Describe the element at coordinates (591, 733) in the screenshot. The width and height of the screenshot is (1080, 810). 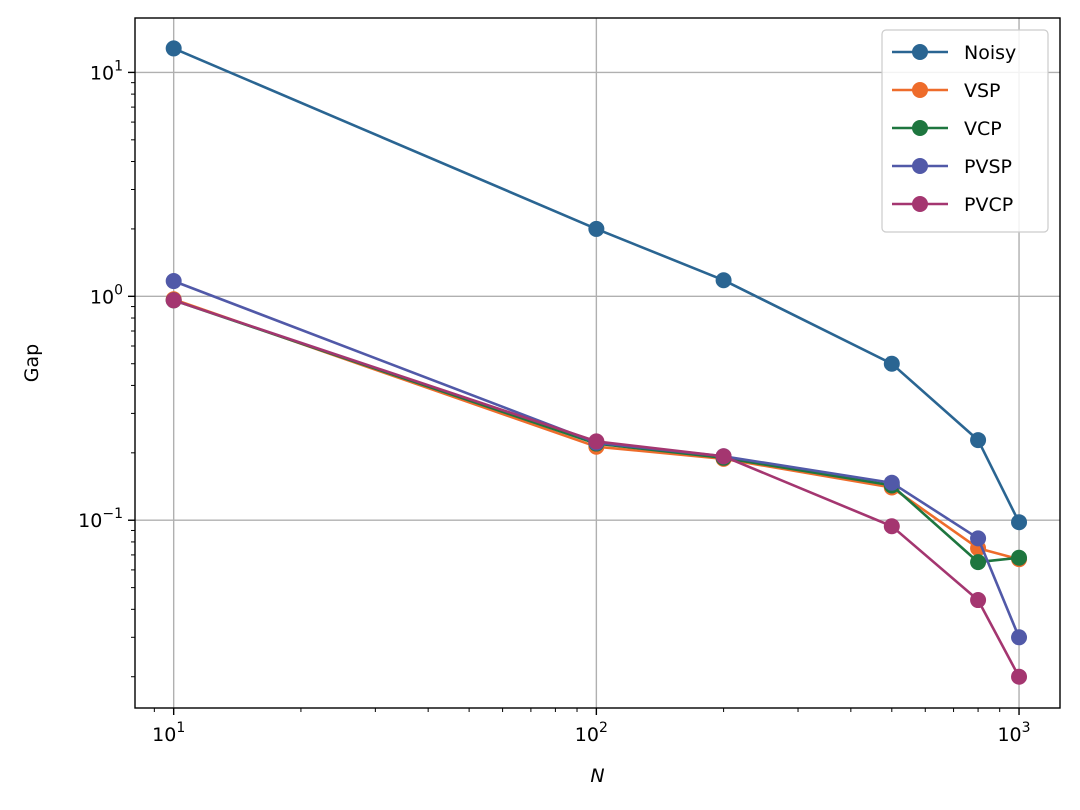
I see `x-tick-label-1: 10²` at that location.